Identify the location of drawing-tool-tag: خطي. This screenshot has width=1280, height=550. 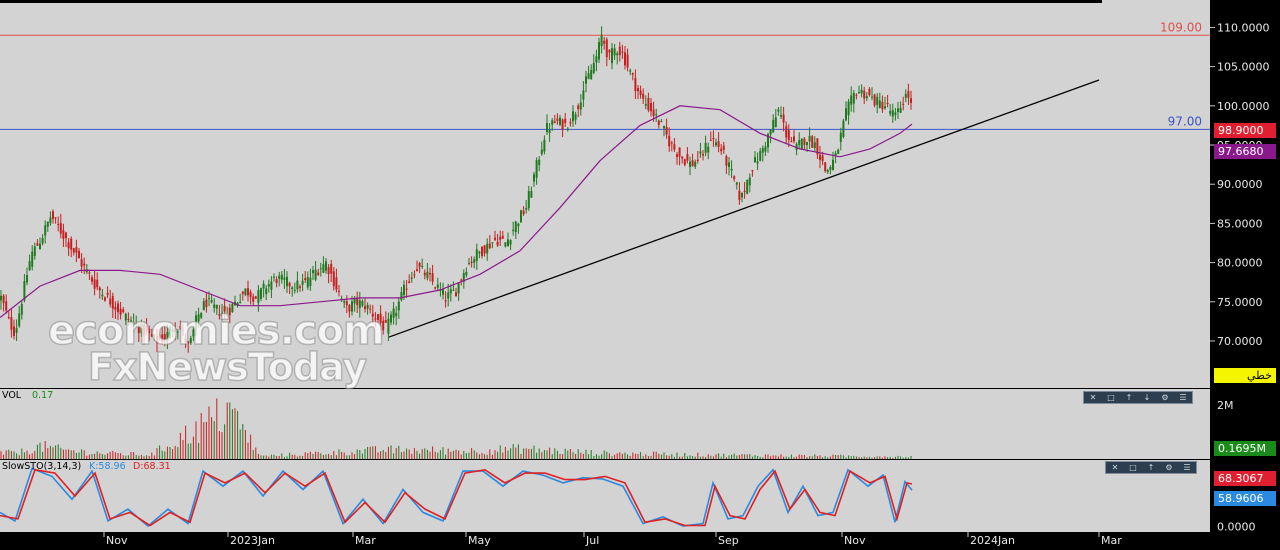
(1245, 375).